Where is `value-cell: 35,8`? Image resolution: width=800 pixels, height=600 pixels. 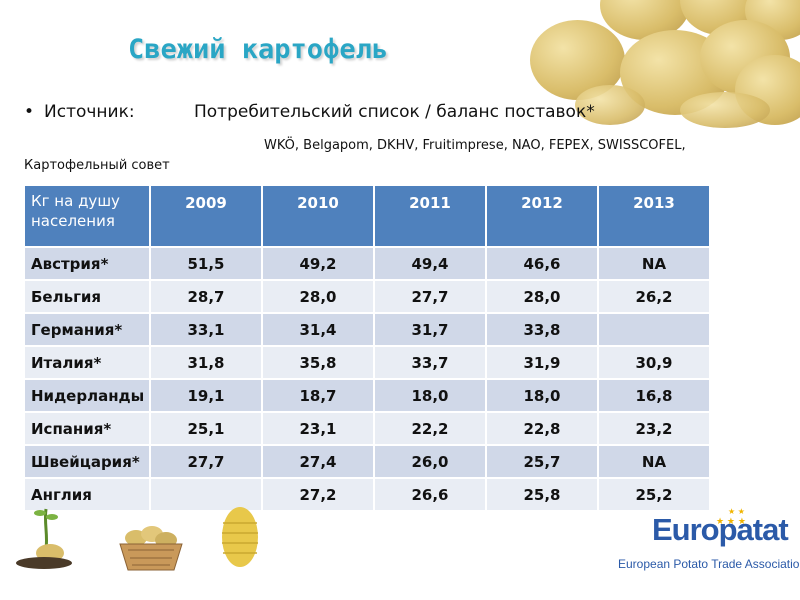 value-cell: 35,8 is located at coordinates (318, 362).